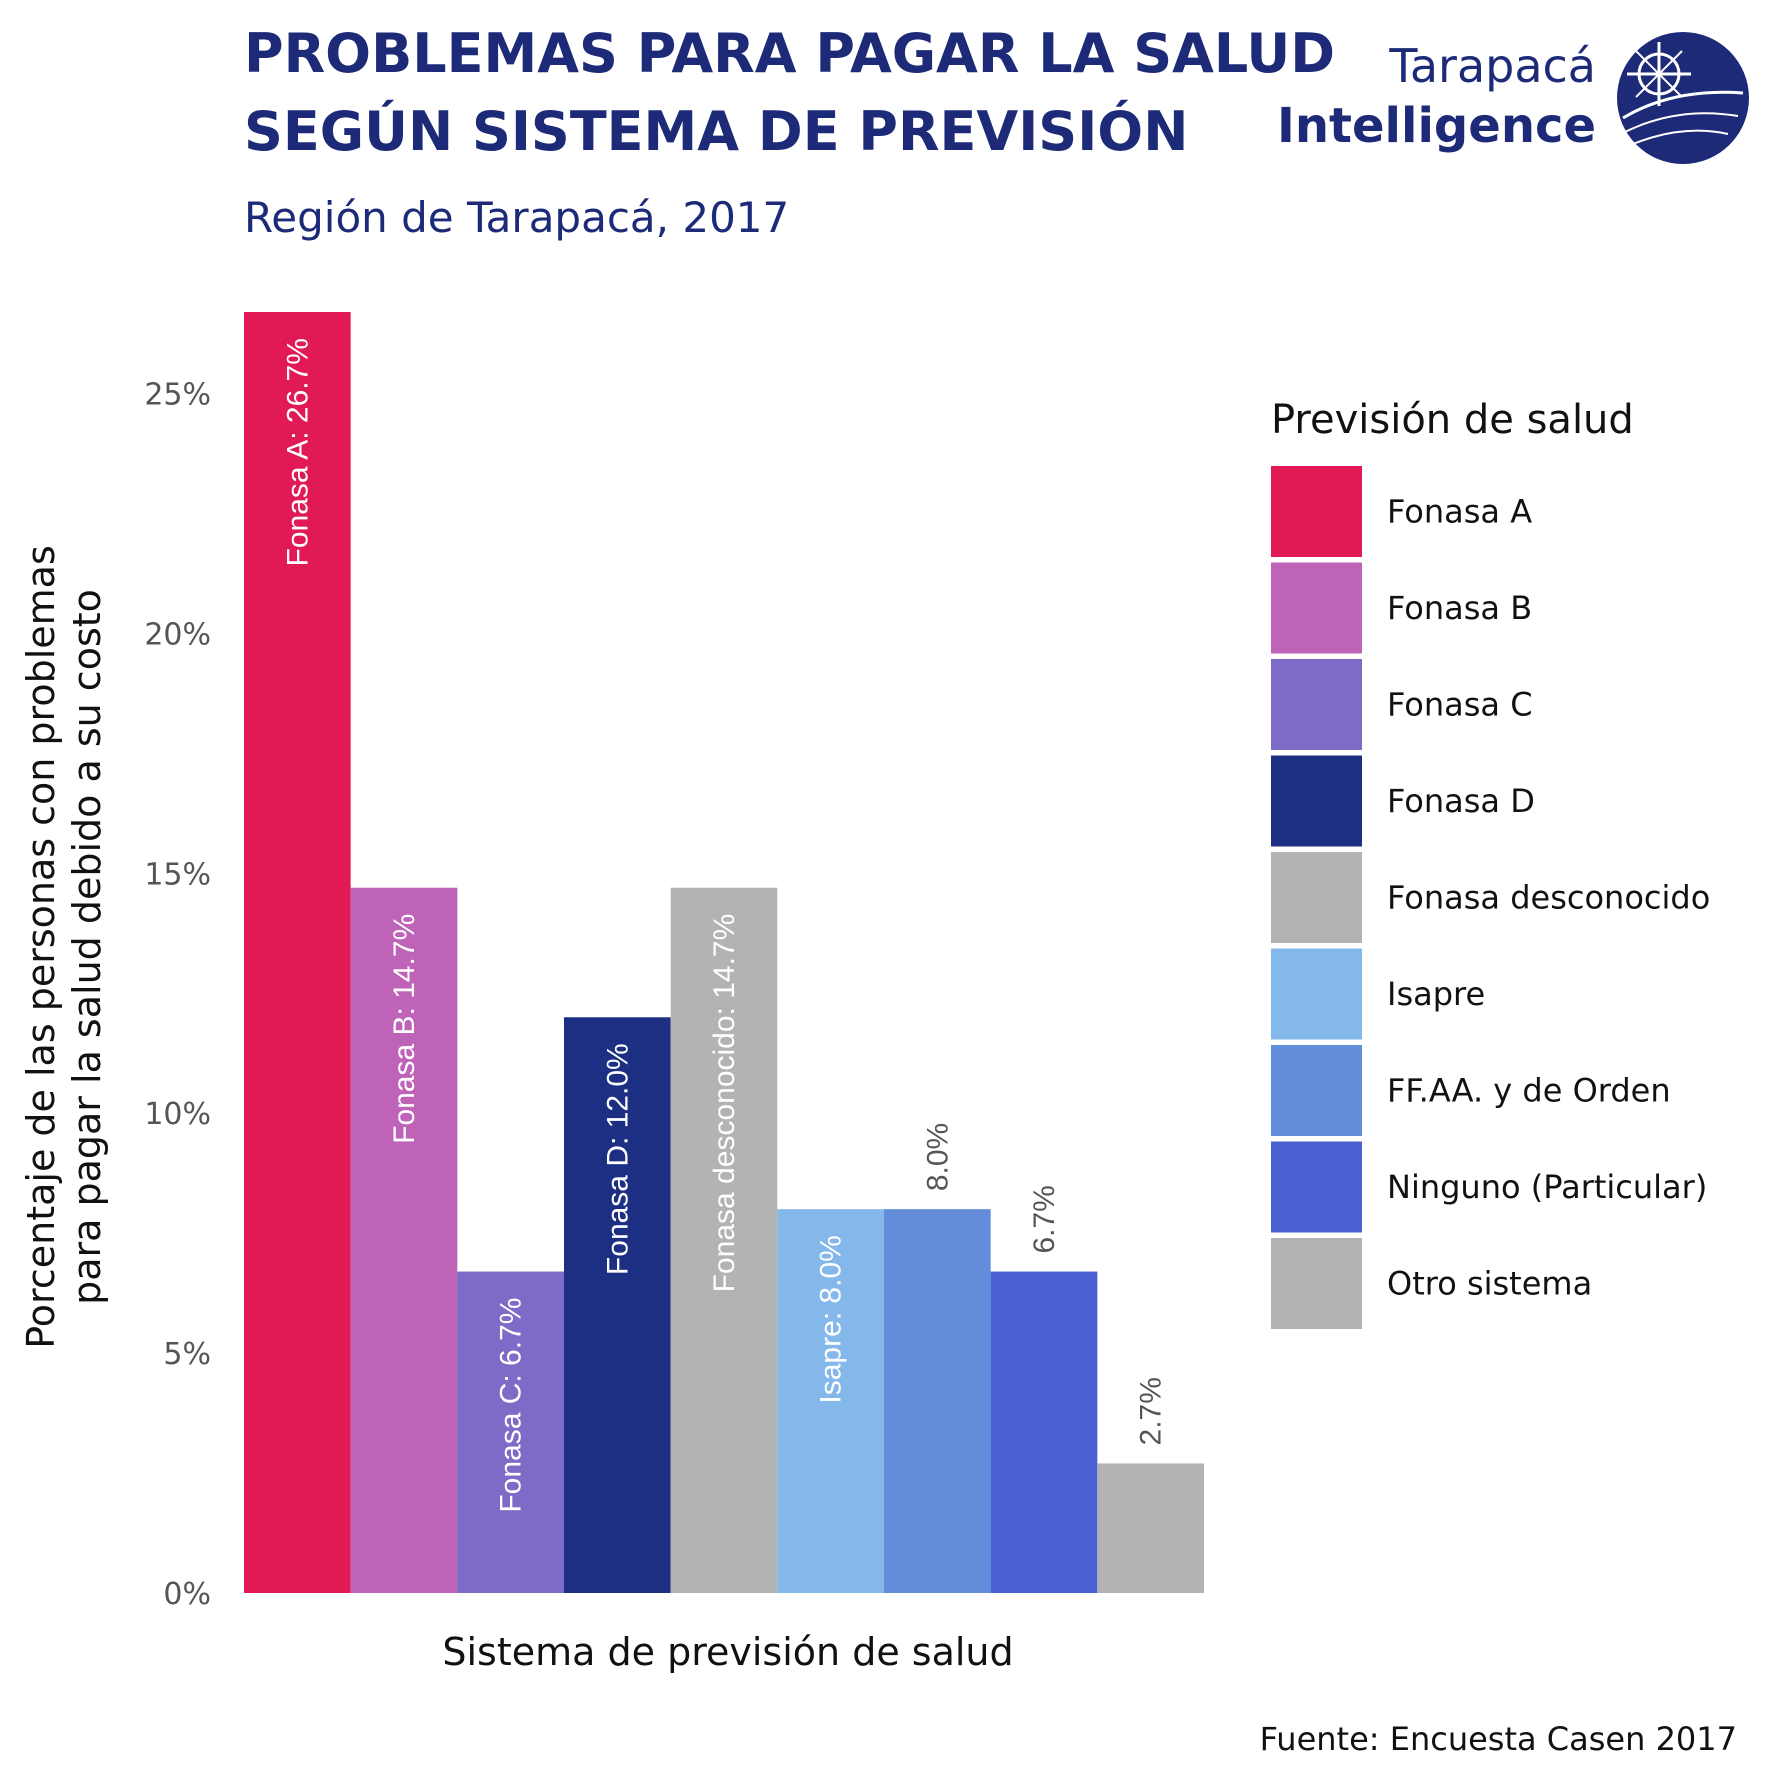 Image resolution: width=1771 pixels, height=1771 pixels. I want to click on logo-line2: Intelligence, so click(1436, 126).